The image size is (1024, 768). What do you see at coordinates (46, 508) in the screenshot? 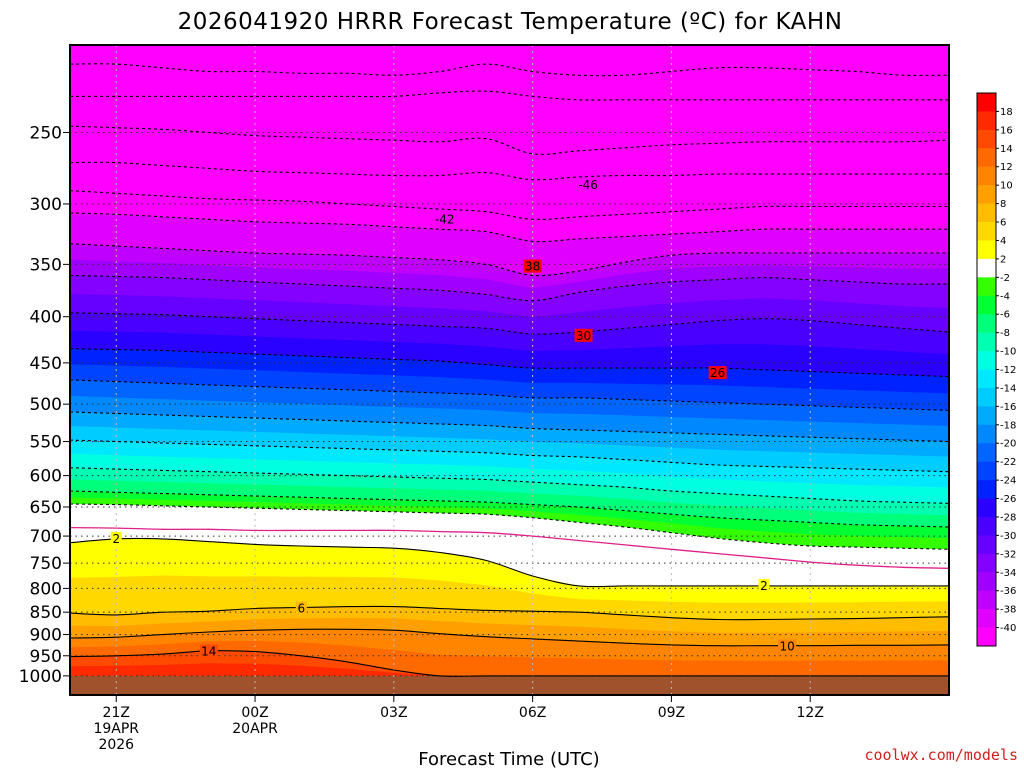
I see `y-tick-label: 650` at bounding box center [46, 508].